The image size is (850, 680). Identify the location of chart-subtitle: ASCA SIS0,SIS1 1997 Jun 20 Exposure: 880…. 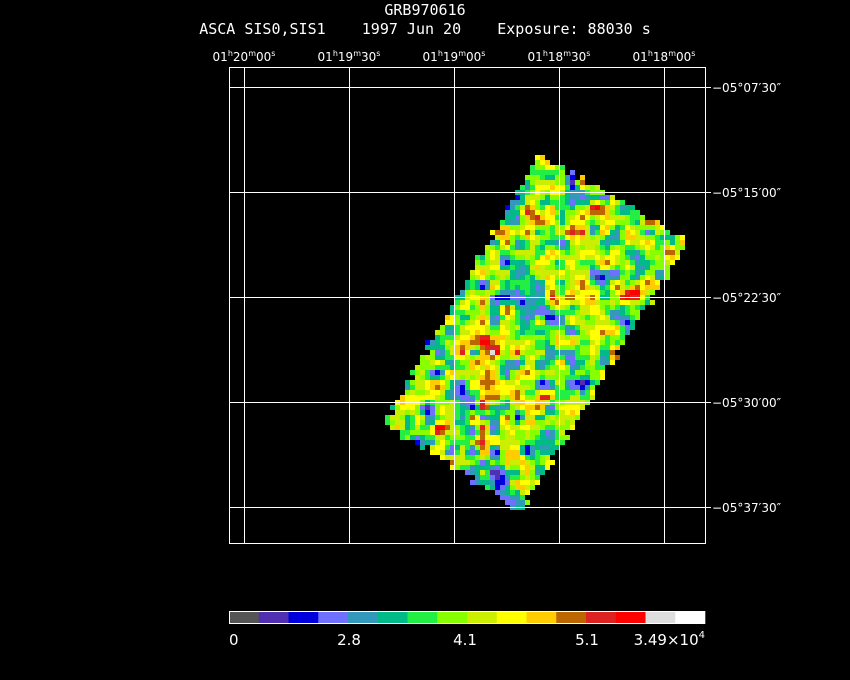
(425, 29).